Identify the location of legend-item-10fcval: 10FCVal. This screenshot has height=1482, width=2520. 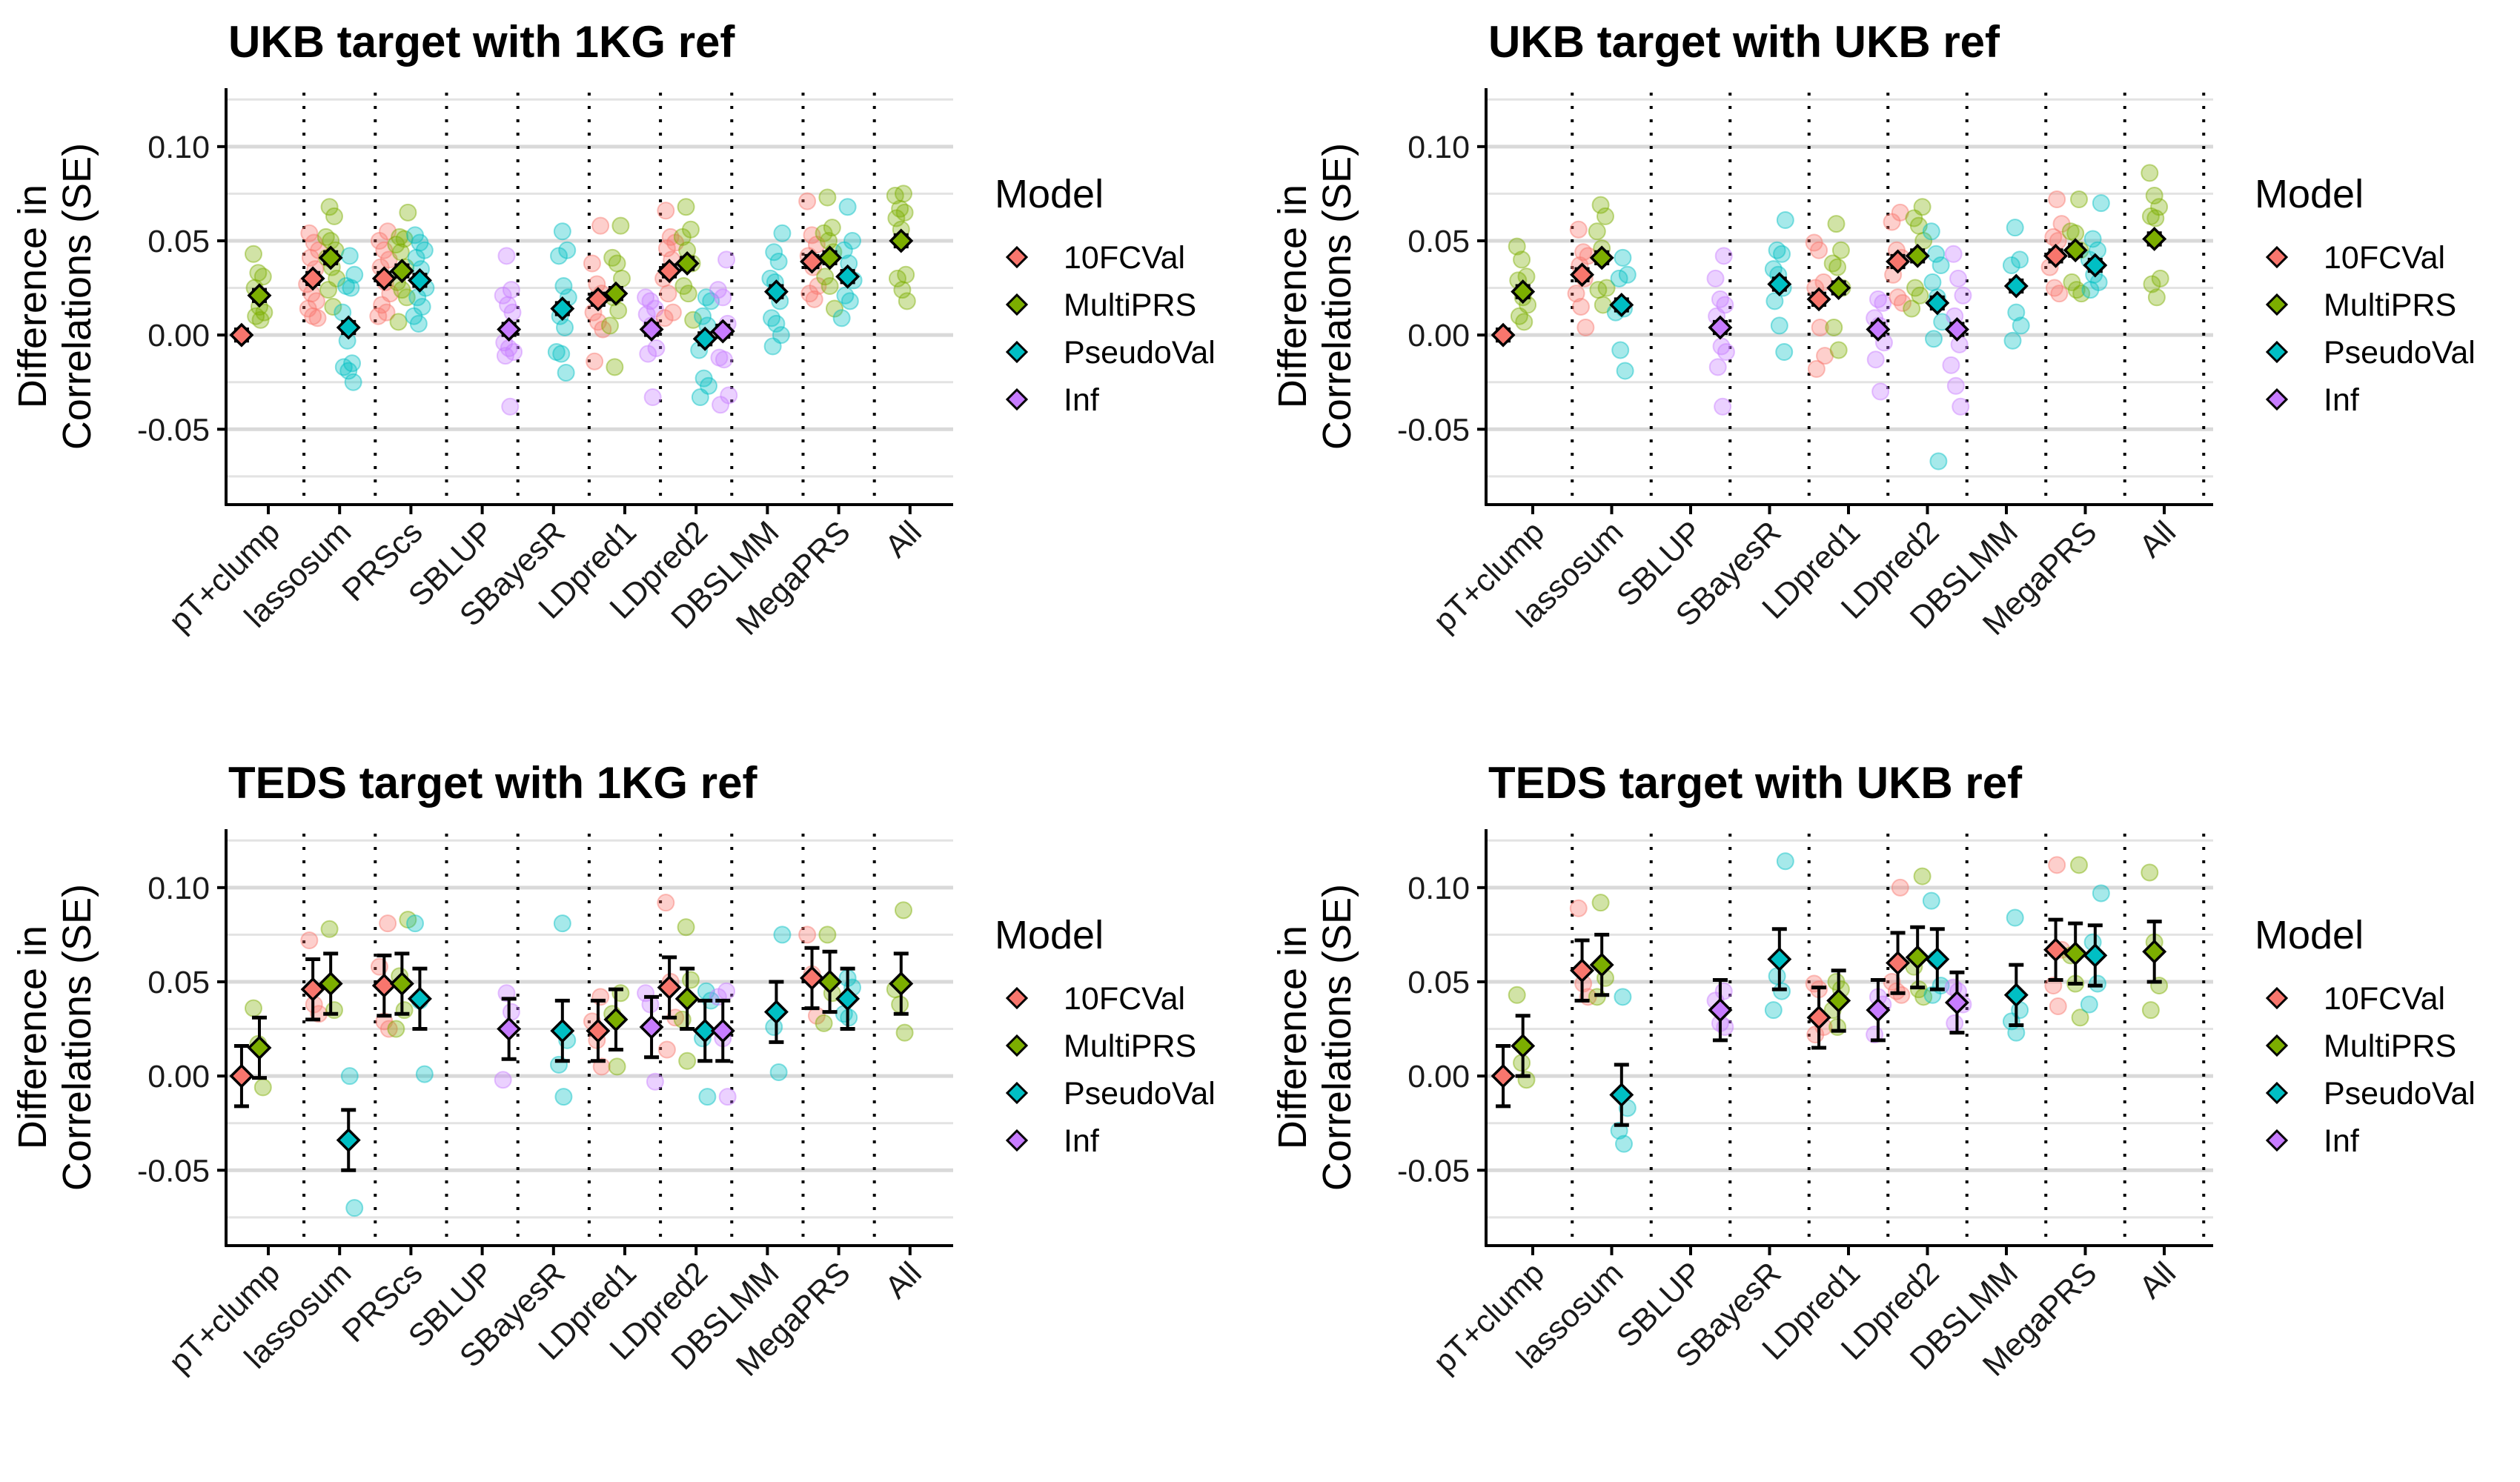
(1095, 258).